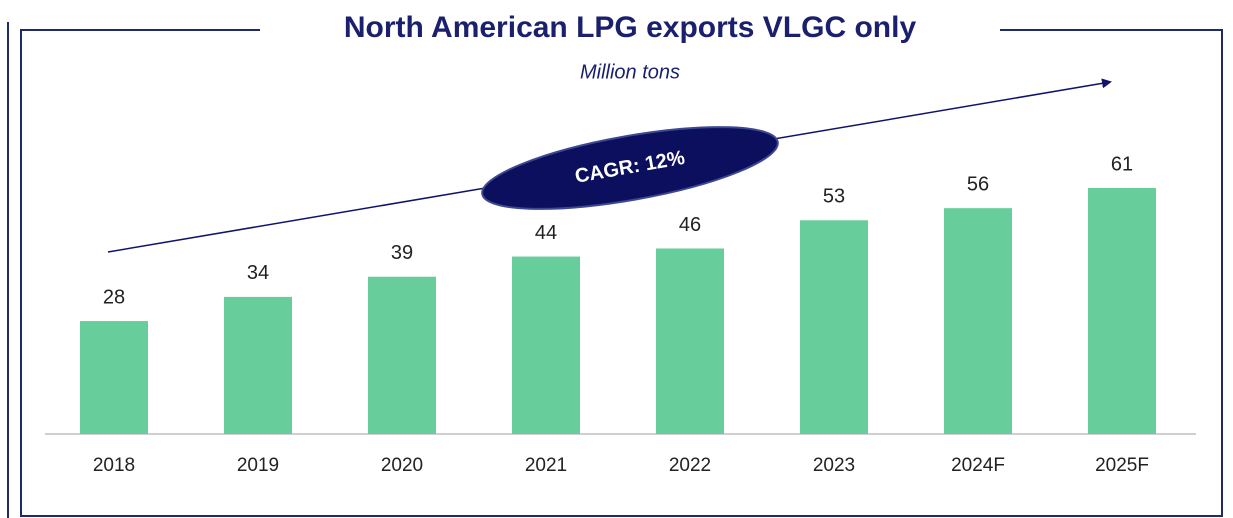 Image resolution: width=1233 pixels, height=518 pixels. I want to click on chart-subtitle: Million tons, so click(630, 72).